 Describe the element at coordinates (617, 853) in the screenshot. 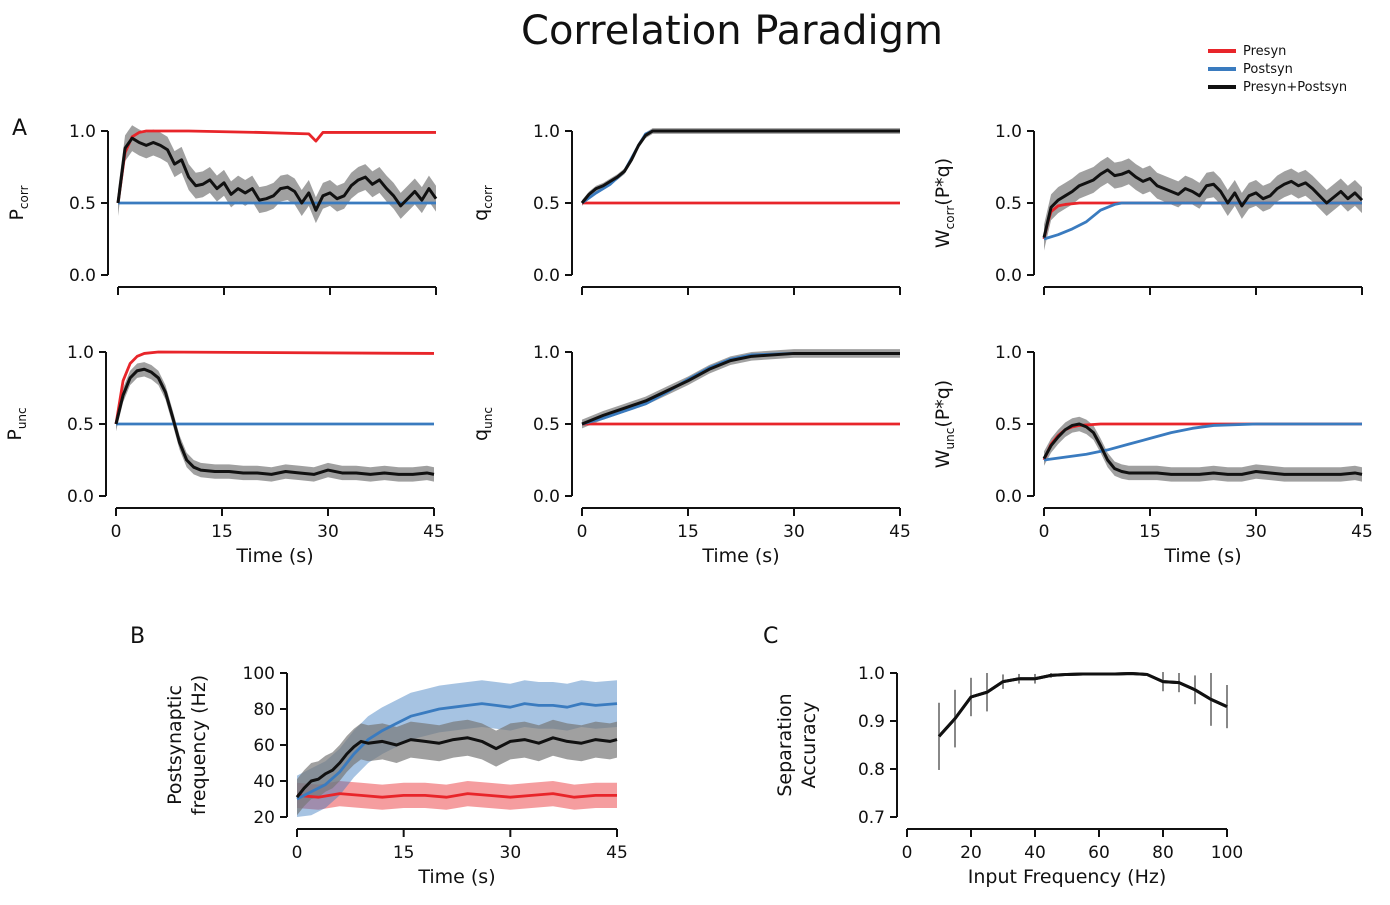

I see `chart-b-x-tick-label: 45` at that location.